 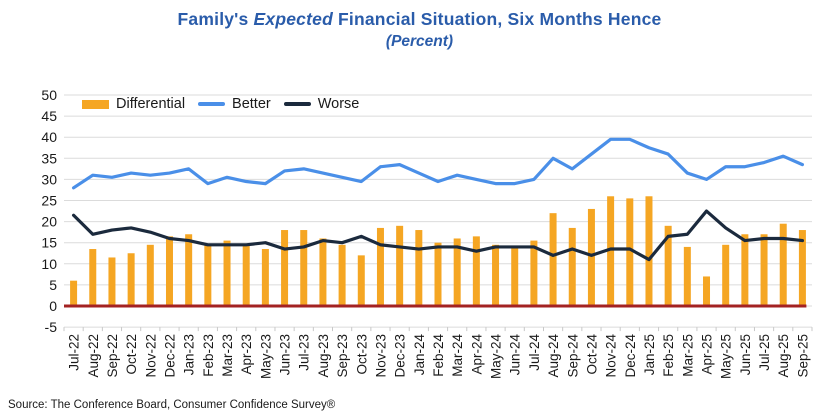 What do you see at coordinates (49, 222) in the screenshot?
I see `y-tick-label: 20` at bounding box center [49, 222].